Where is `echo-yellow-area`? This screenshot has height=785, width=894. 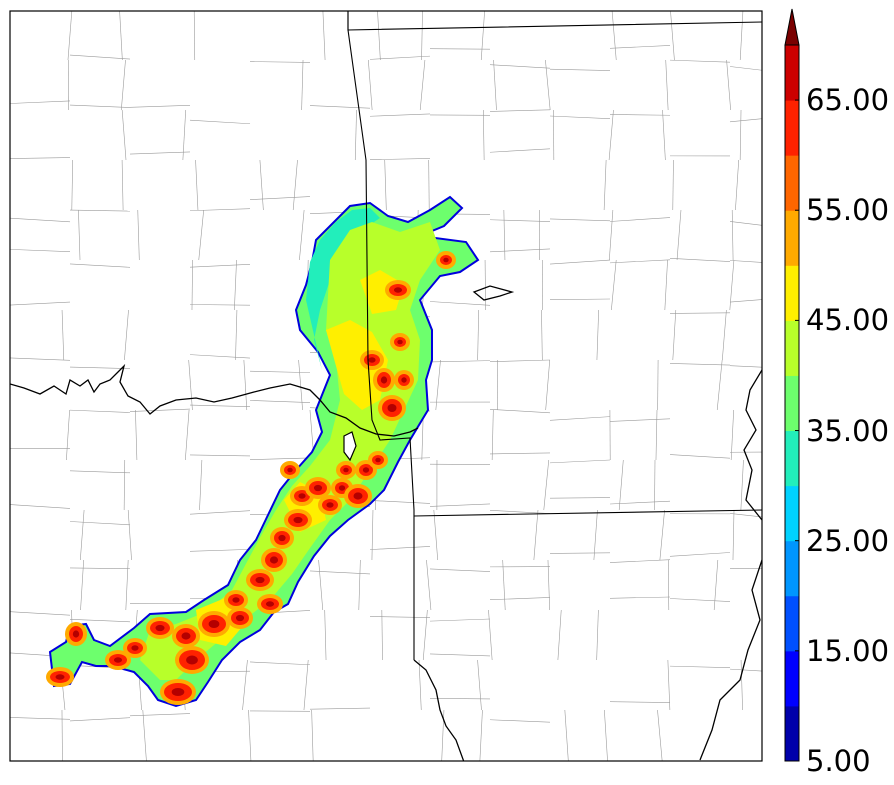
echo-yellow-area is located at coordinates (357, 365).